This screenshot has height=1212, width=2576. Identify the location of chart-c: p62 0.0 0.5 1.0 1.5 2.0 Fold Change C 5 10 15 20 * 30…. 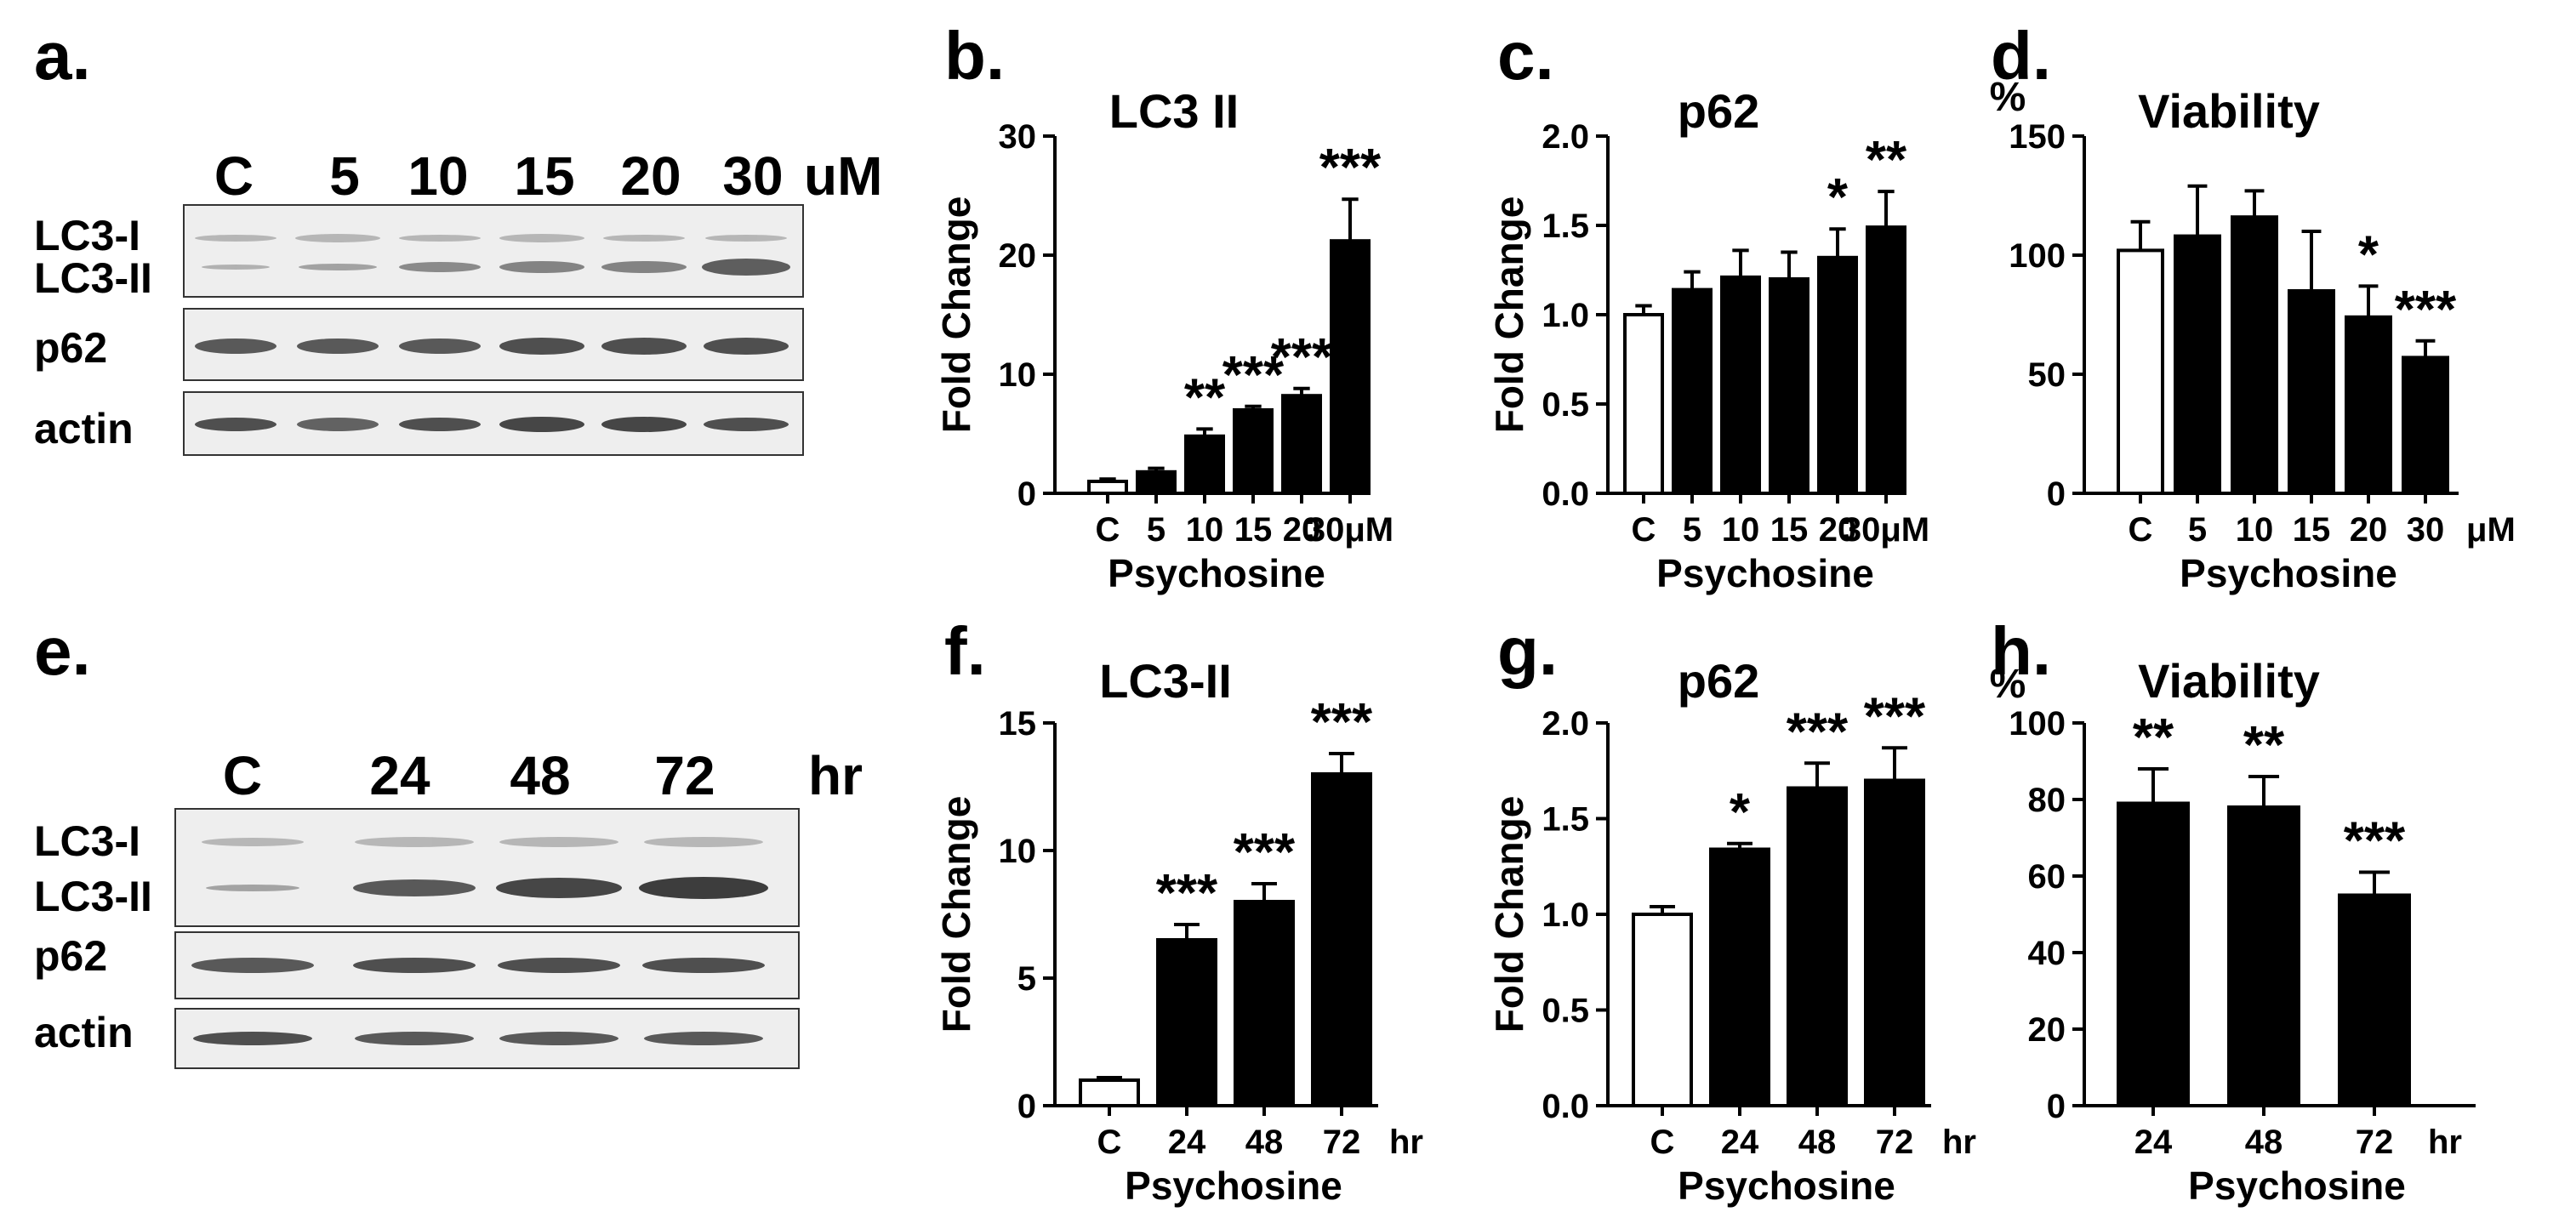
(1708, 339).